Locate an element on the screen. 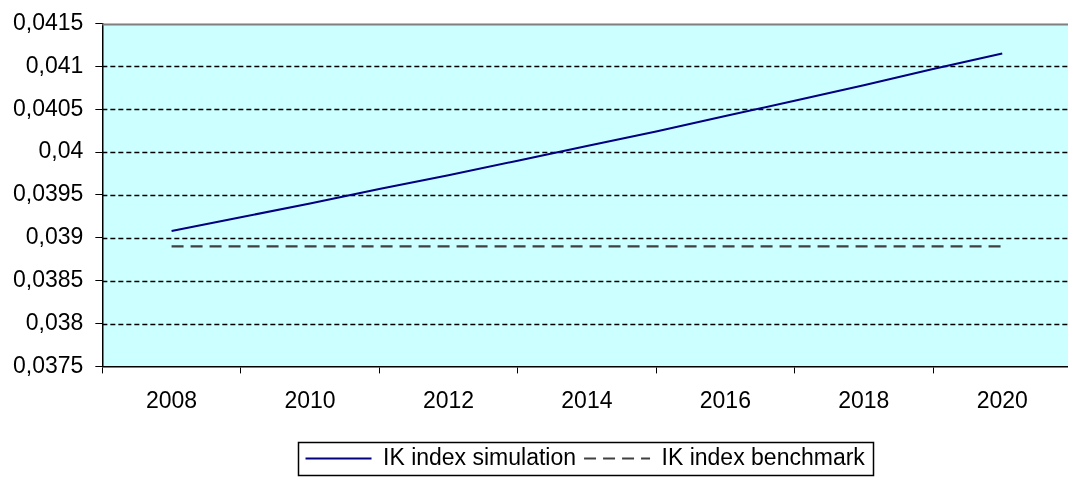 The height and width of the screenshot is (480, 1068). x-tick-label: 2020 is located at coordinates (1002, 399).